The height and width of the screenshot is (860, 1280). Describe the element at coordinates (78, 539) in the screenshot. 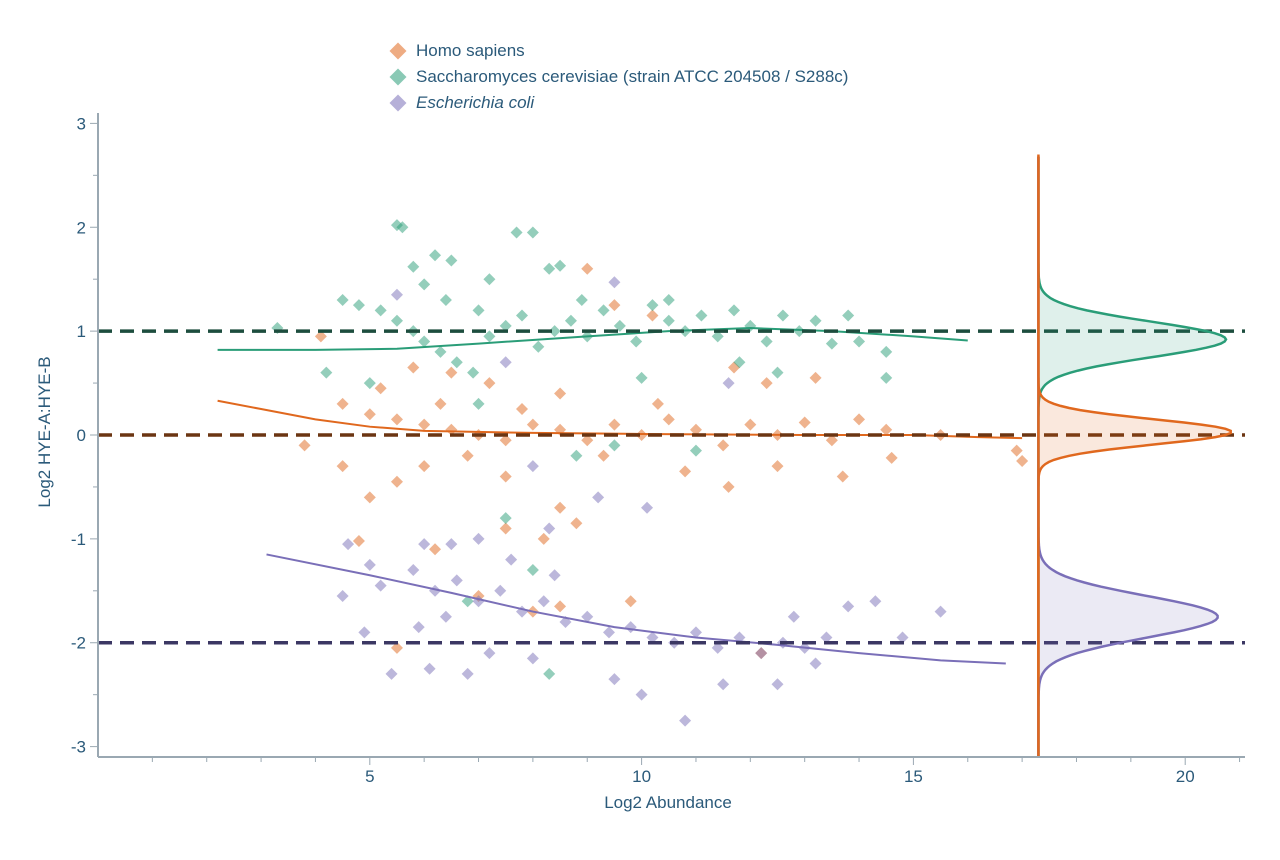

I see `y-tick-label: -1` at that location.